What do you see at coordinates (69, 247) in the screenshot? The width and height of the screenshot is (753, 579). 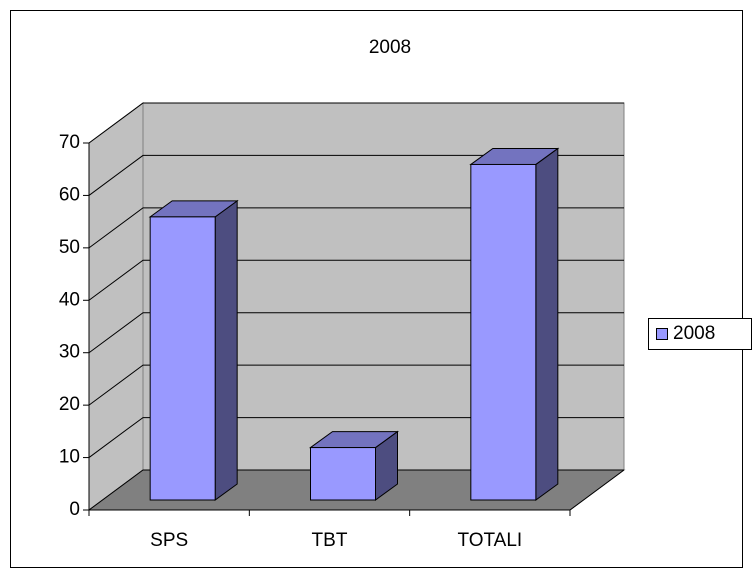 I see `y-tick-label: 50` at bounding box center [69, 247].